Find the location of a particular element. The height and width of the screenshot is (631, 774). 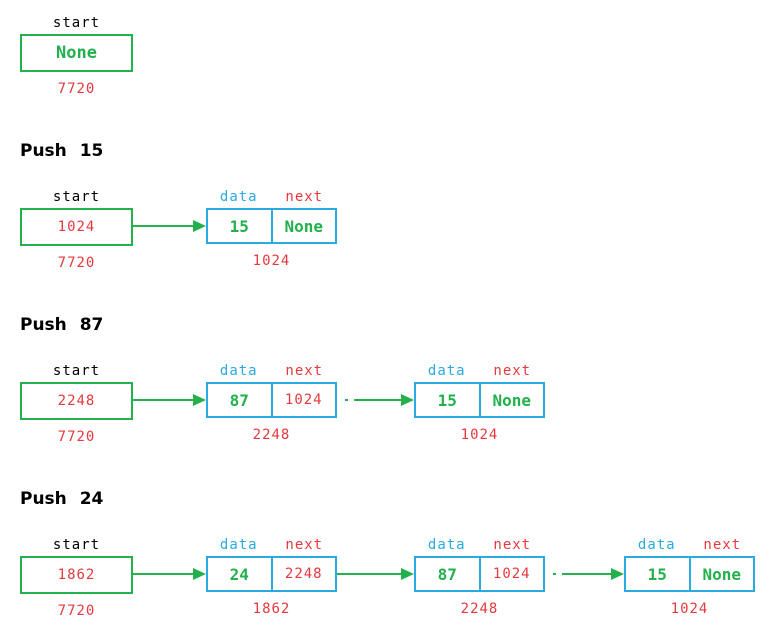

start-value: 1024 is located at coordinates (76, 227).